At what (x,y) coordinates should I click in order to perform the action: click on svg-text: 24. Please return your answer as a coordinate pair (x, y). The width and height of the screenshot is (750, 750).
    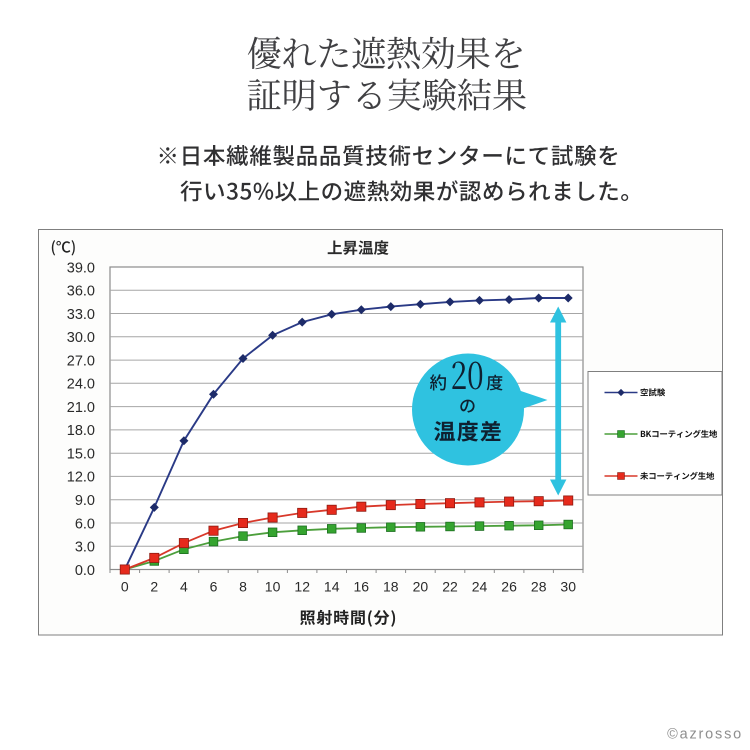
    Looking at the image, I should click on (480, 586).